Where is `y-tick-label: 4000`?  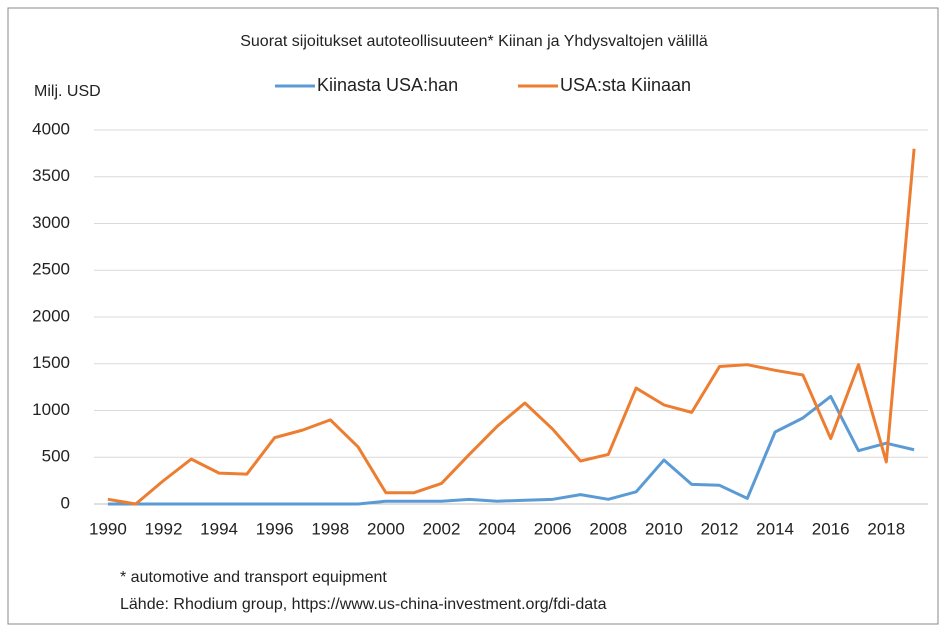
y-tick-label: 4000 is located at coordinates (51, 128).